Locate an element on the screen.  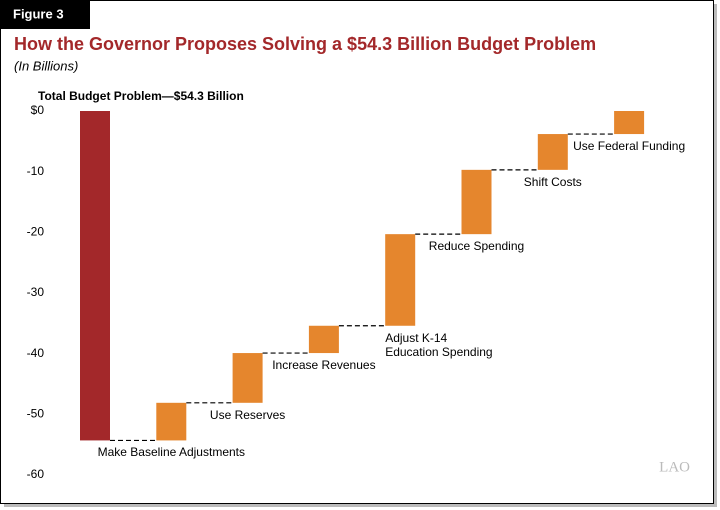
category-label: Shift Costs is located at coordinates (552, 181).